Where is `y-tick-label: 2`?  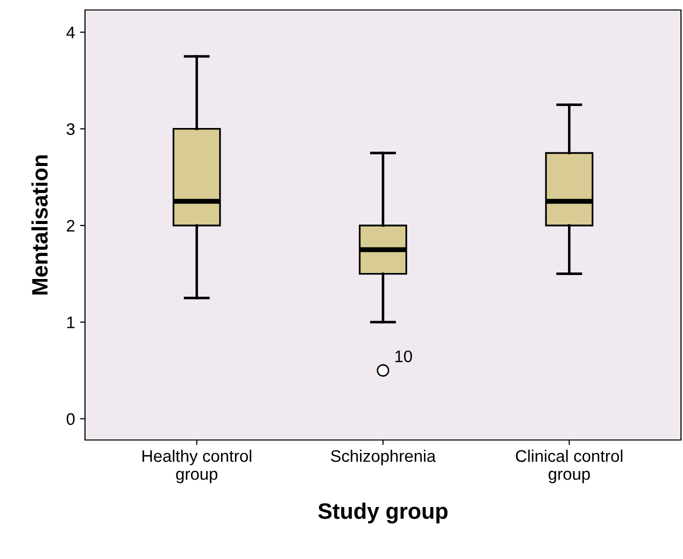 y-tick-label: 2 is located at coordinates (70, 226).